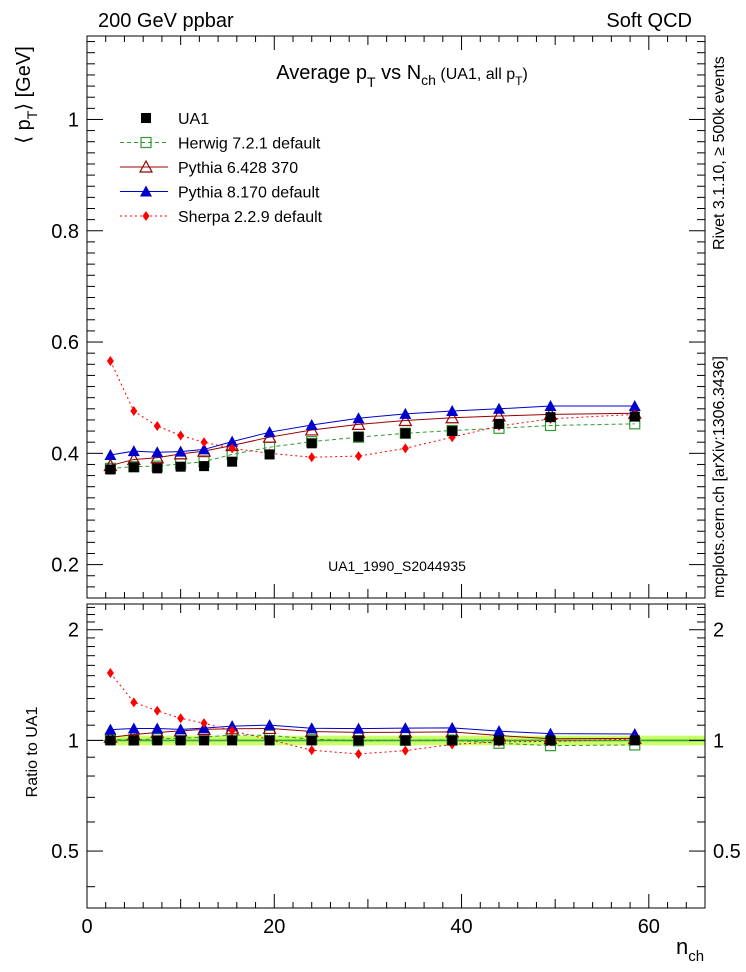 This screenshot has height=972, width=746. What do you see at coordinates (372, 713) in the screenshot?
I see `ratio-line-sherpa-2-2-9-default` at bounding box center [372, 713].